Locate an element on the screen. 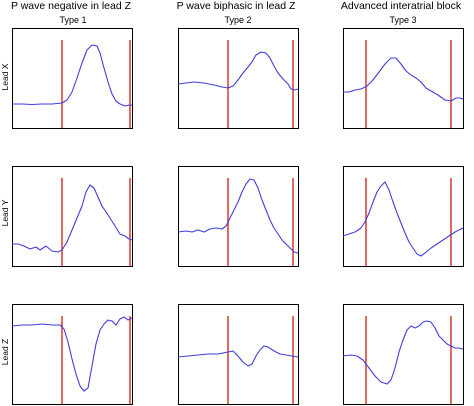  column-title-type3: Advanced interatrial block is located at coordinates (401, 6).